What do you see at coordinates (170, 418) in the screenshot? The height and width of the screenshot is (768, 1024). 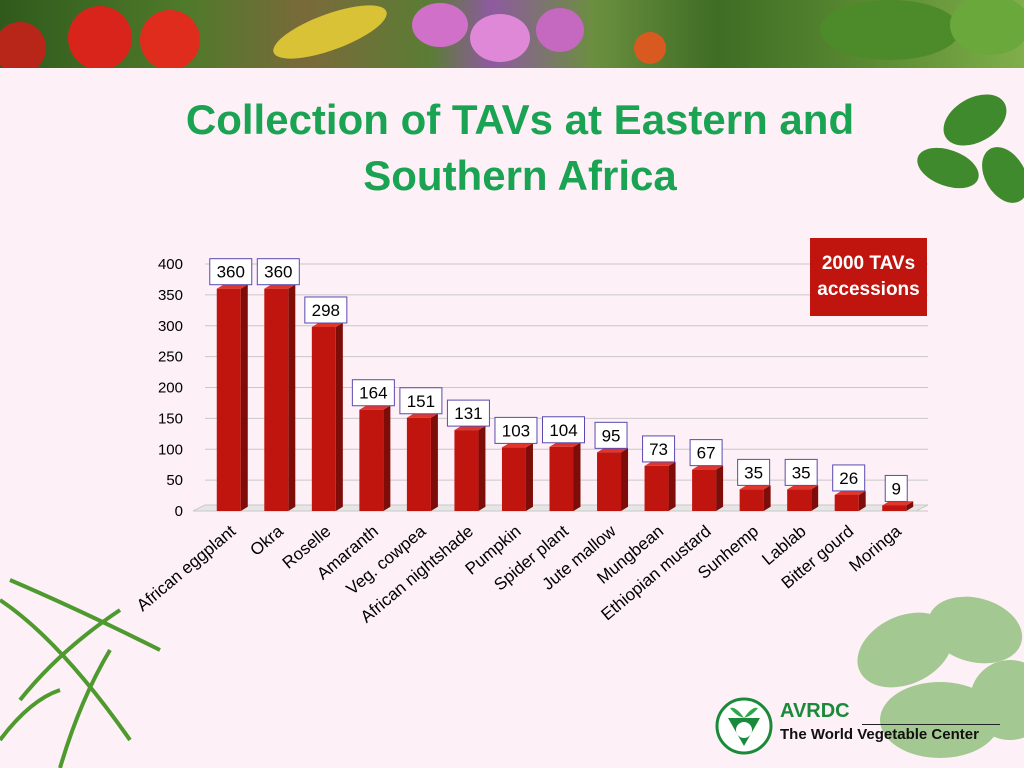 I see `y-tick-label: 150` at bounding box center [170, 418].